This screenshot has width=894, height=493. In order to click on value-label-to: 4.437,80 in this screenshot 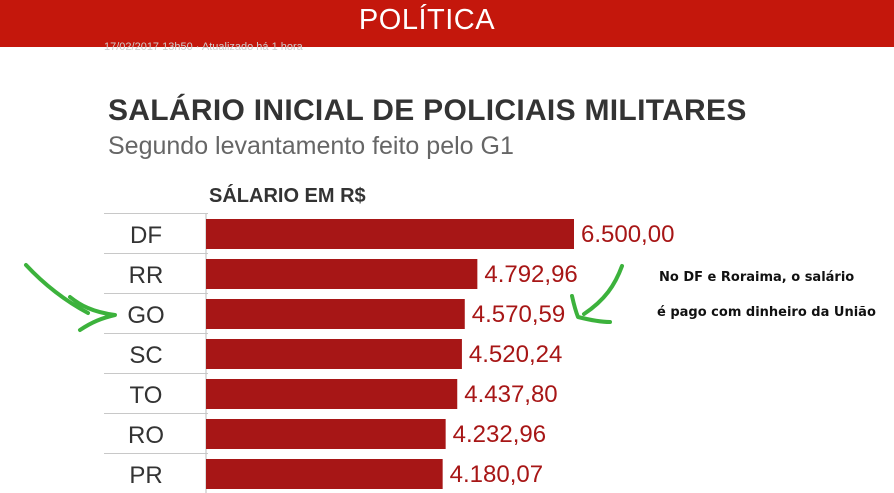, I will do `click(510, 394)`.